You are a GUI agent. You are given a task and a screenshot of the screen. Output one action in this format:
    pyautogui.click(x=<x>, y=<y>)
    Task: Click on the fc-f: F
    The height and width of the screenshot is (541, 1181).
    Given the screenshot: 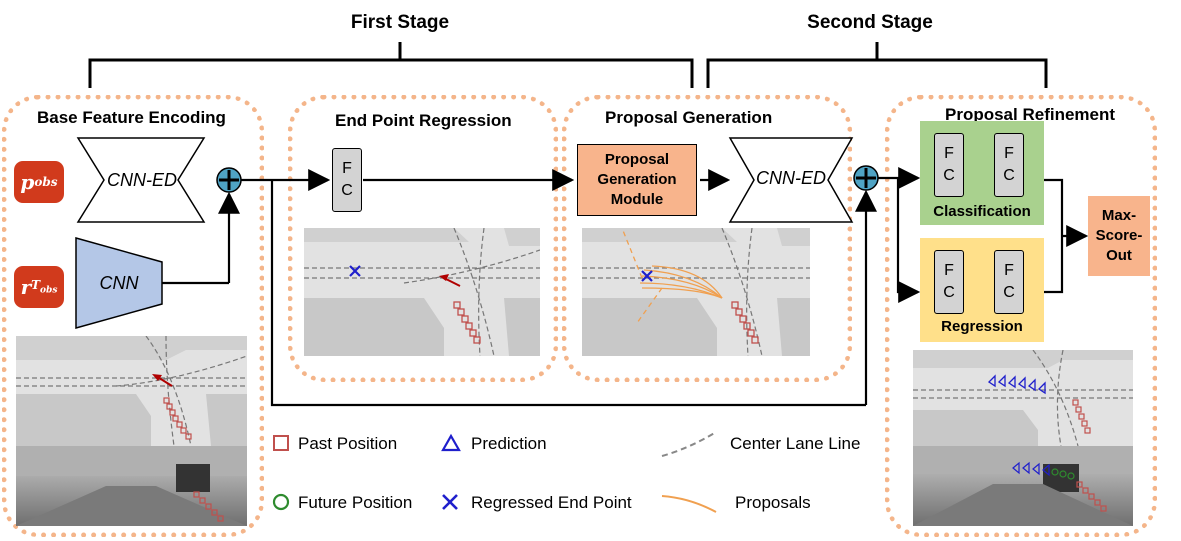 What is the action you would take?
    pyautogui.click(x=347, y=168)
    